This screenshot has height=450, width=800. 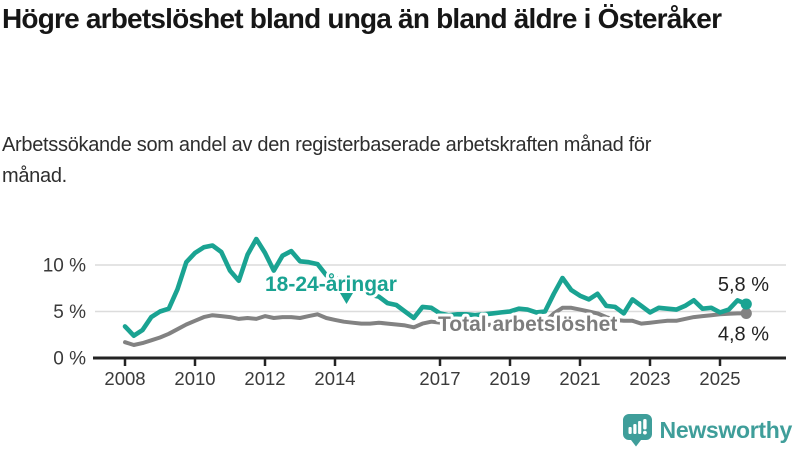 I want to click on newsworthy-bubble-chart-icon, so click(x=637, y=430).